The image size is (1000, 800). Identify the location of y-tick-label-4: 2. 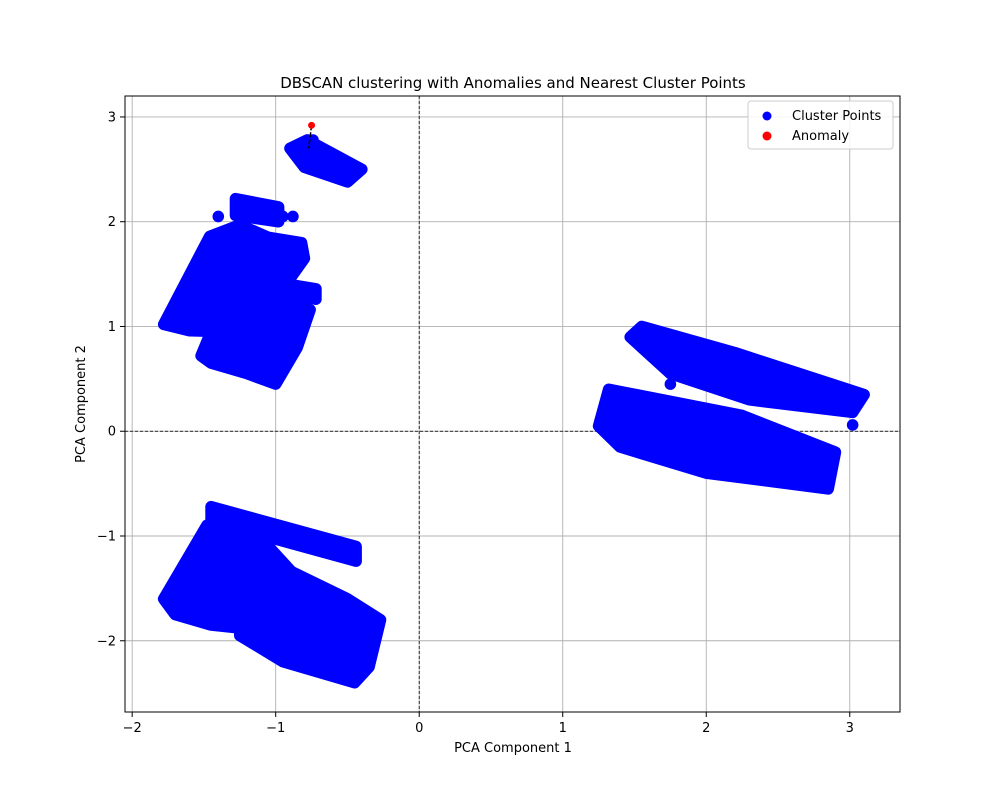
(112, 222).